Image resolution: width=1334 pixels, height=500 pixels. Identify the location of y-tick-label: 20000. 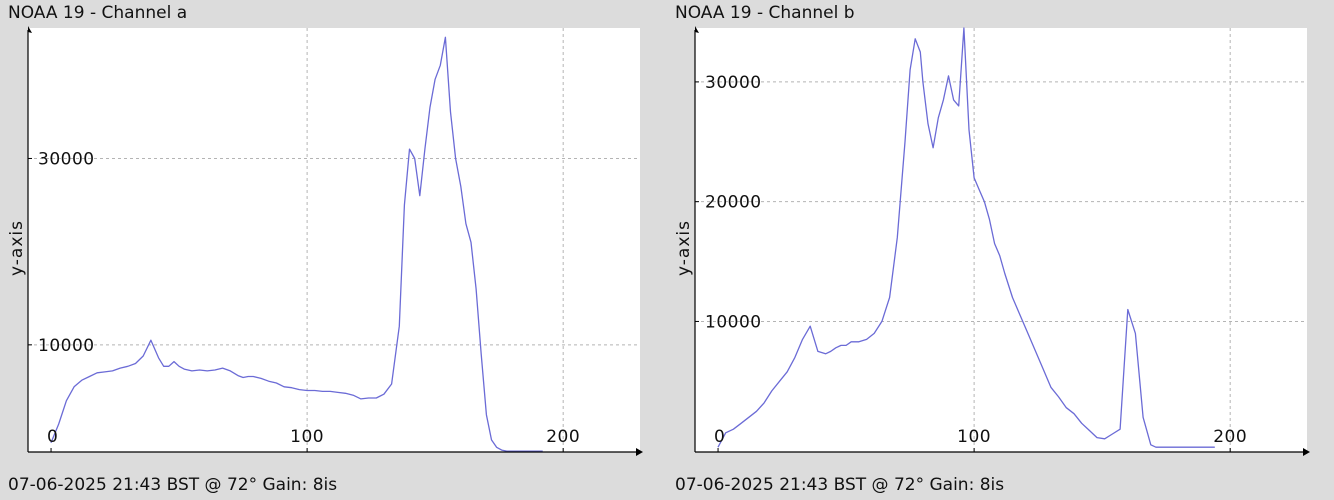
(733, 203).